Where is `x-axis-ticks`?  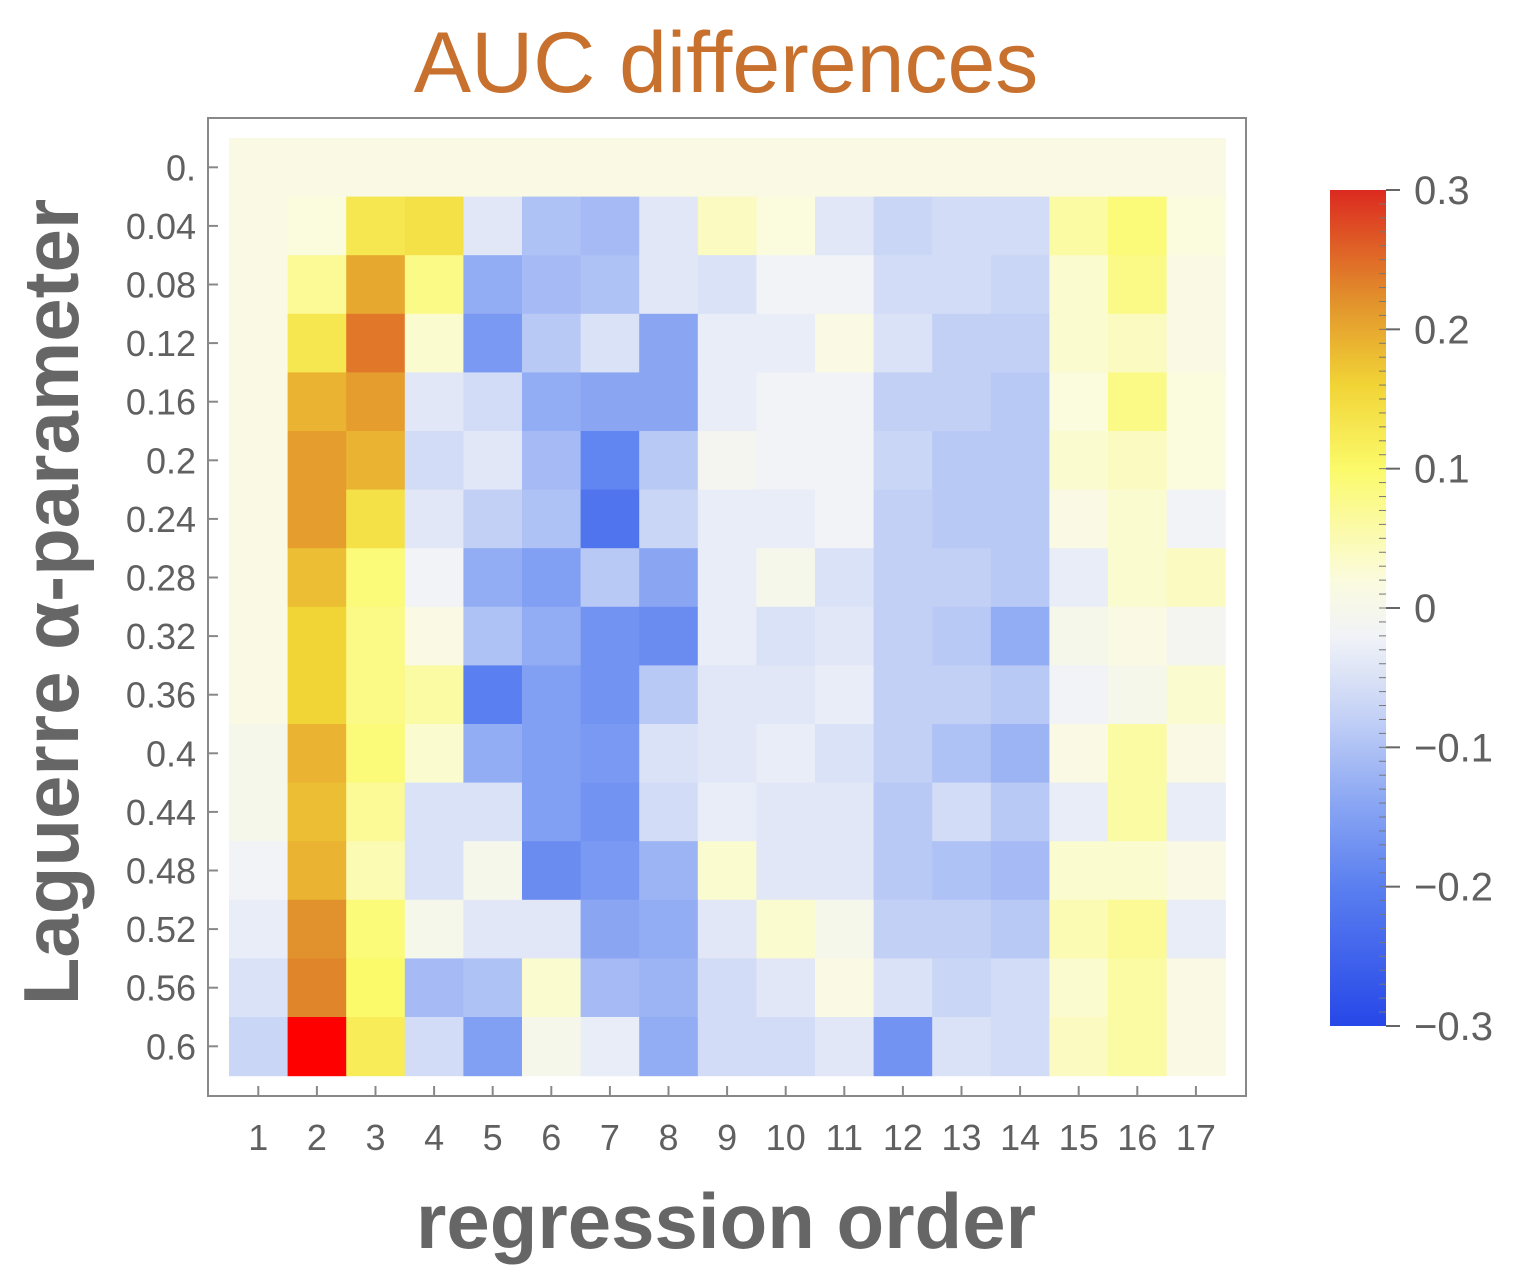
x-axis-ticks is located at coordinates (727, 1091).